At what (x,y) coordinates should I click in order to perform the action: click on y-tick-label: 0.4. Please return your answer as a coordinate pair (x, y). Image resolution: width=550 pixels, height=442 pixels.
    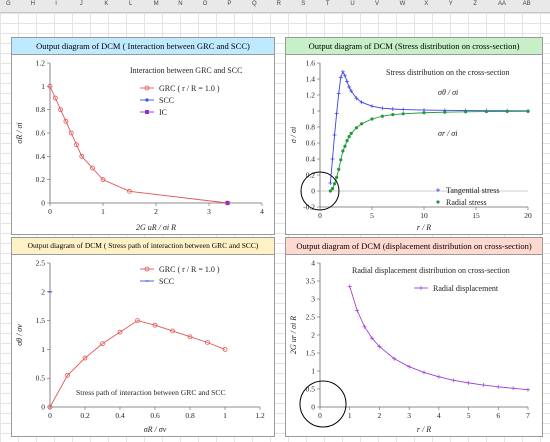
    Looking at the image, I should click on (41, 156).